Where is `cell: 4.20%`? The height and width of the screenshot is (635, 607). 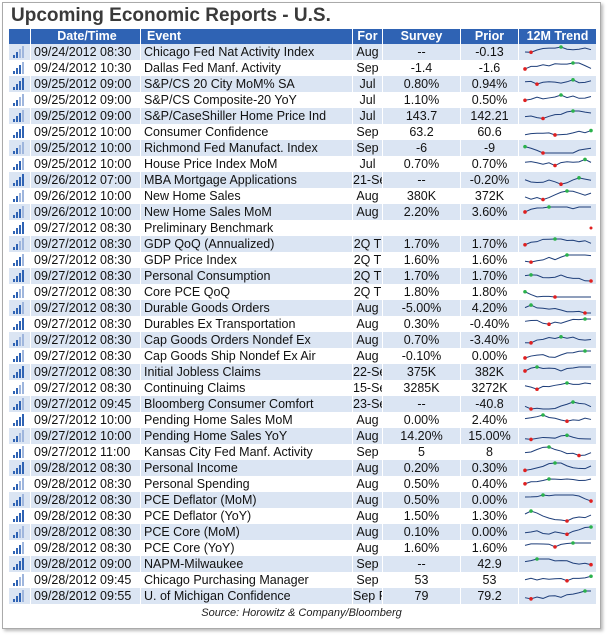
cell: 4.20% is located at coordinates (490, 308).